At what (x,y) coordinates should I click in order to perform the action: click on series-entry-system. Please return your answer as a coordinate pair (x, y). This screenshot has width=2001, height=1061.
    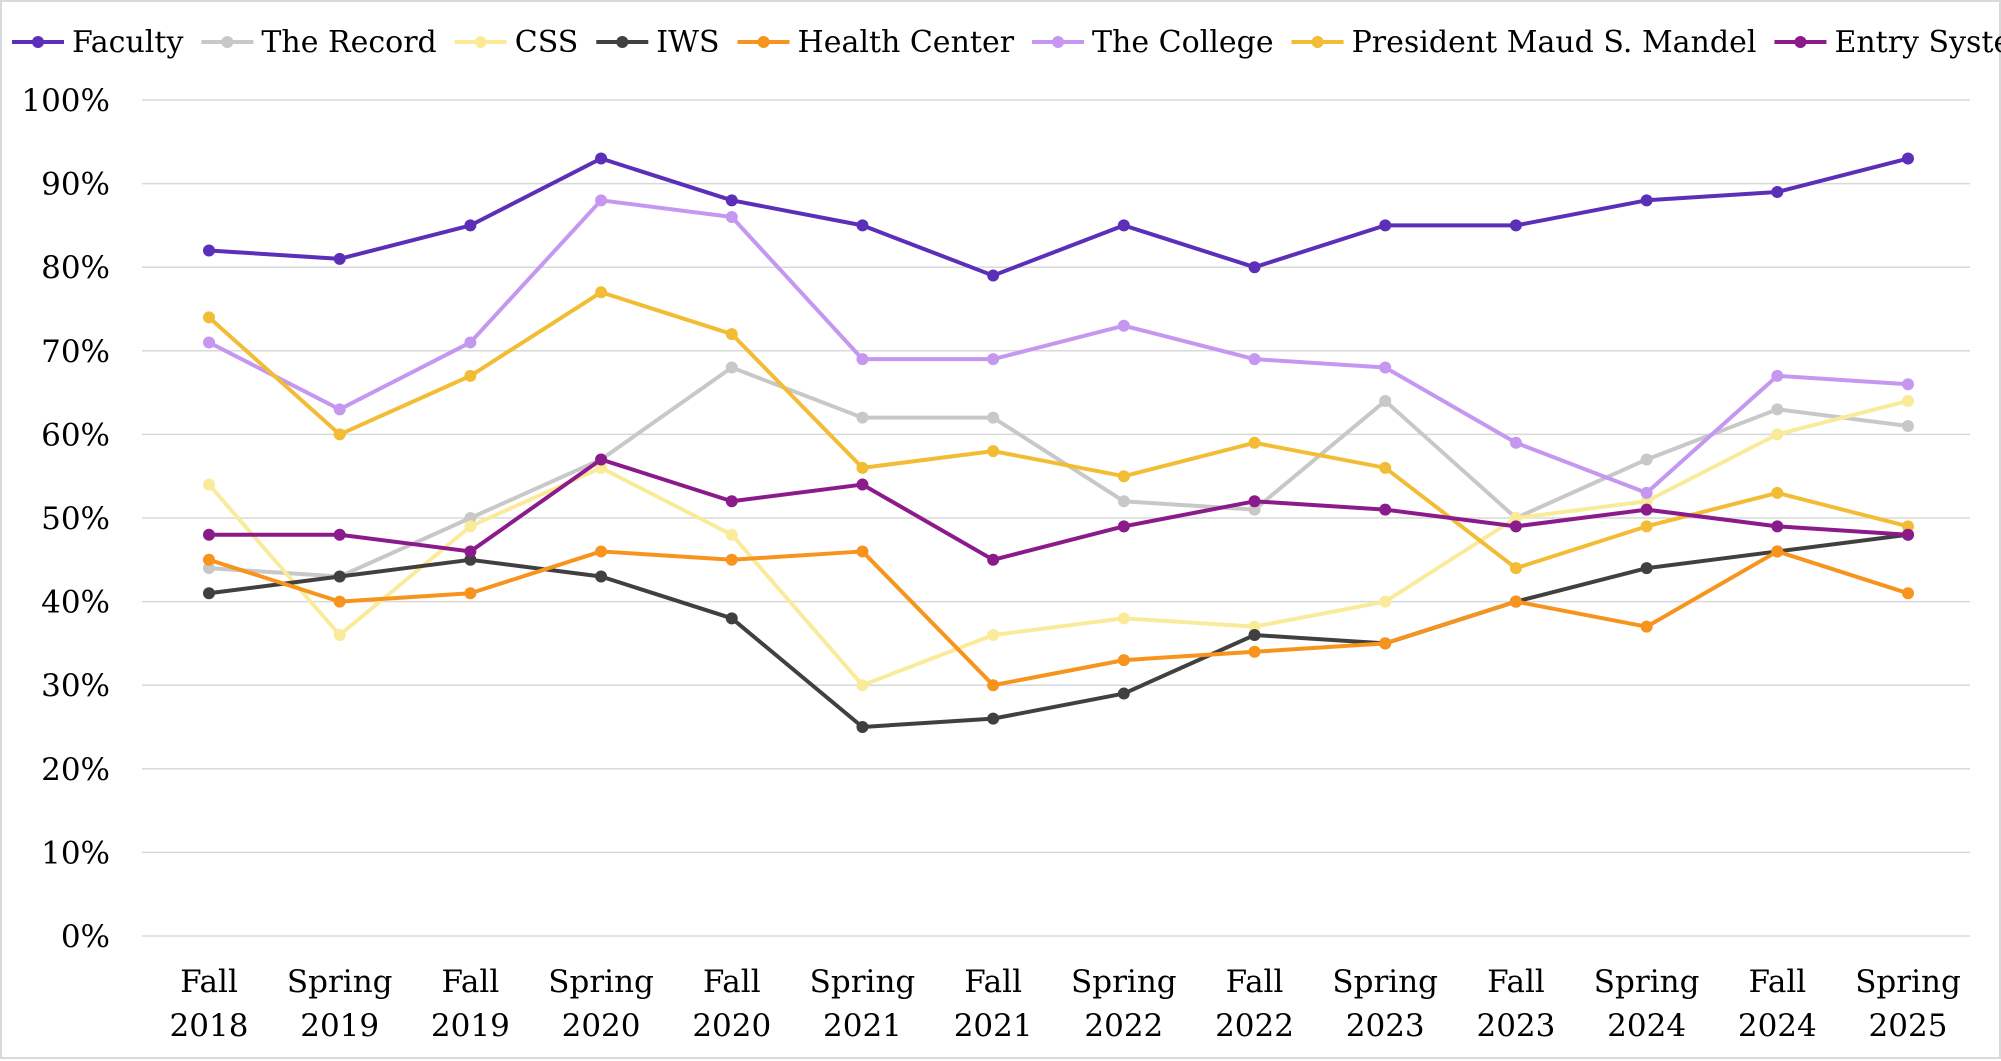
    Looking at the image, I should click on (1058, 509).